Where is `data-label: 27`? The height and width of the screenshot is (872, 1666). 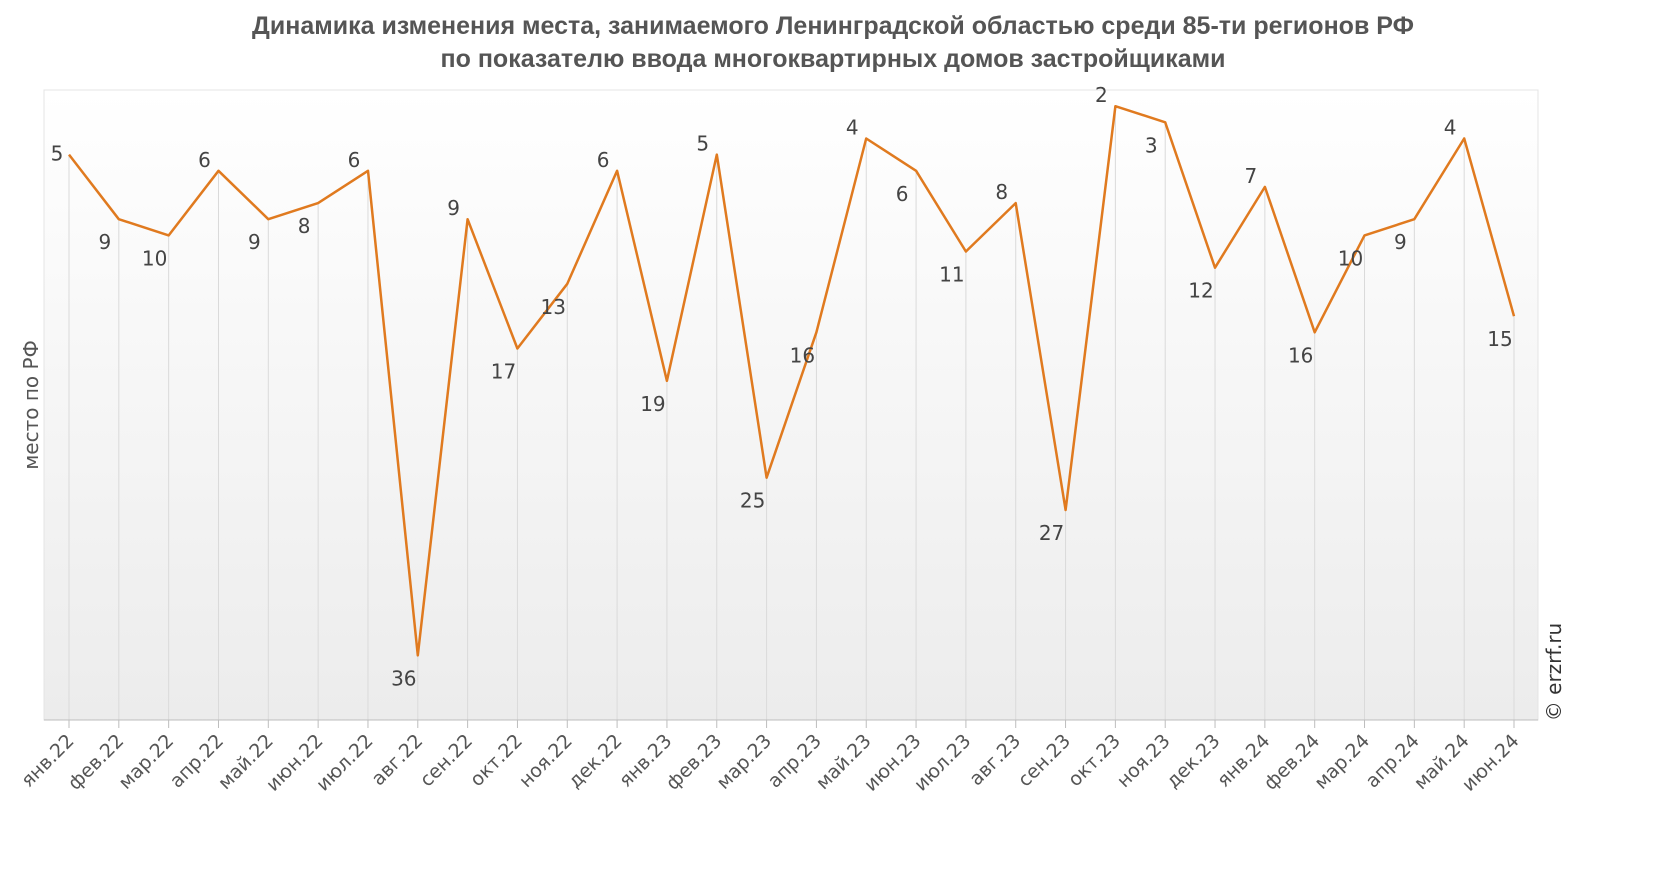
data-label: 27 is located at coordinates (1051, 533).